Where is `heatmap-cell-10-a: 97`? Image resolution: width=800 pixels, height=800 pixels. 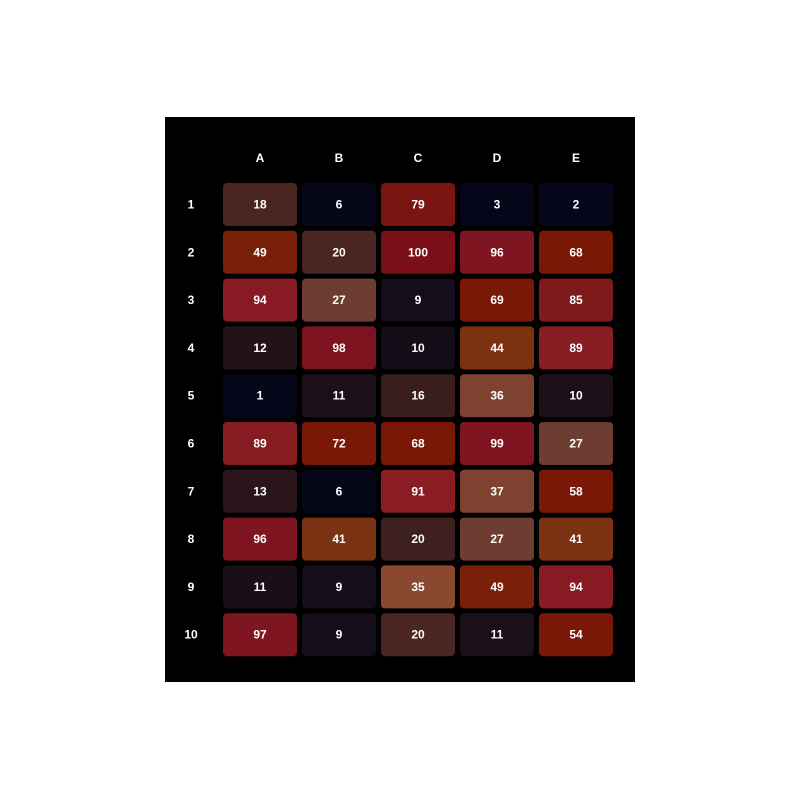 heatmap-cell-10-a: 97 is located at coordinates (260, 635).